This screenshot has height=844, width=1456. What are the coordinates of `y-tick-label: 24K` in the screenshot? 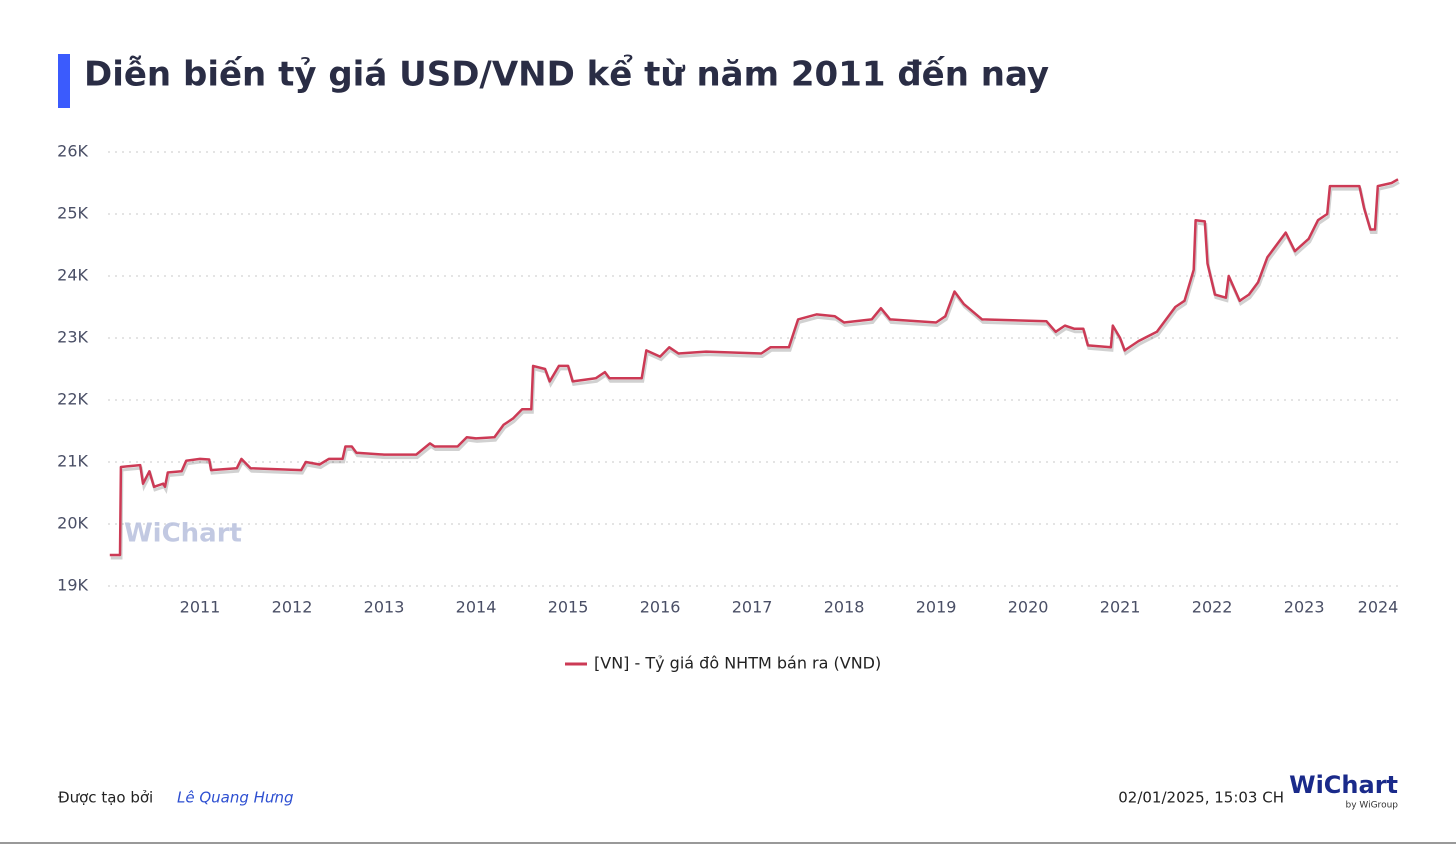 It's located at (72, 275).